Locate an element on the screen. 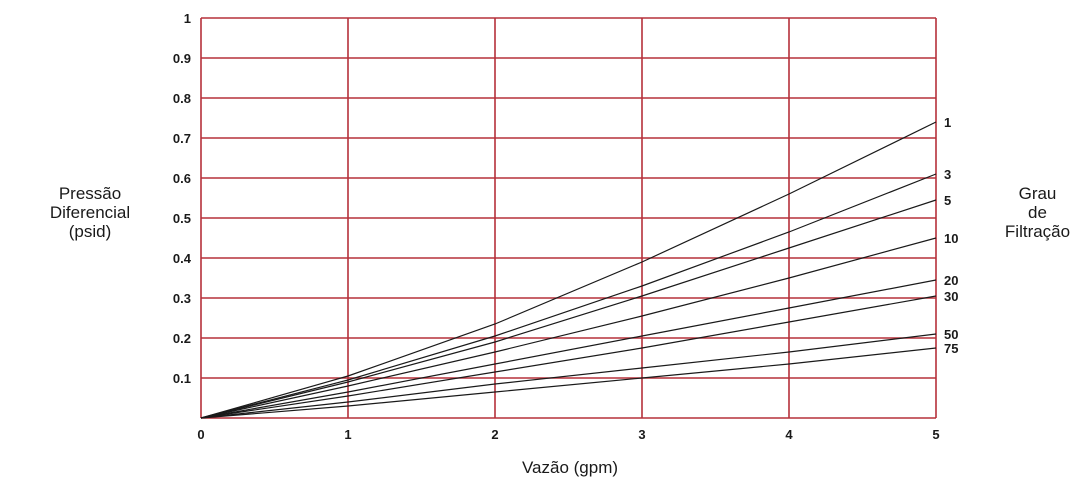 Image resolution: width=1091 pixels, height=487 pixels. y-axis-label: Pressão Diferencial (psid) is located at coordinates (90, 212).